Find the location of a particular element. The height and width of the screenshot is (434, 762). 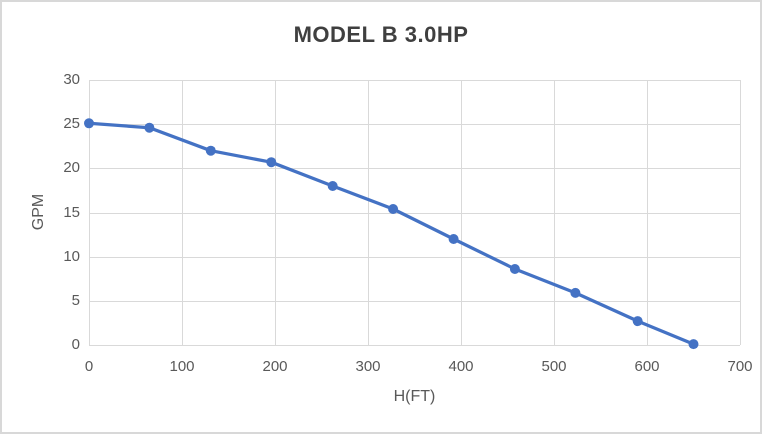

x-tick-label: 100 is located at coordinates (182, 366).